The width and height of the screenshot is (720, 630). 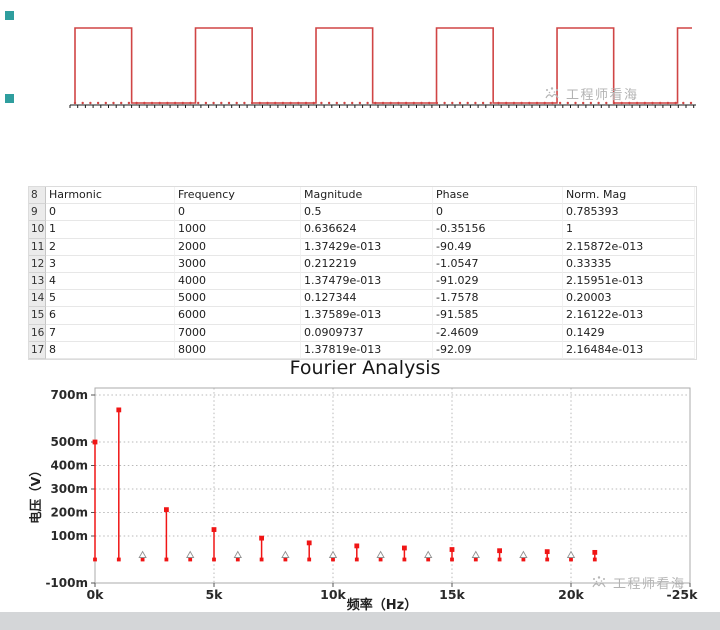 What do you see at coordinates (37, 281) in the screenshot?
I see `row-number-cell: 13` at bounding box center [37, 281].